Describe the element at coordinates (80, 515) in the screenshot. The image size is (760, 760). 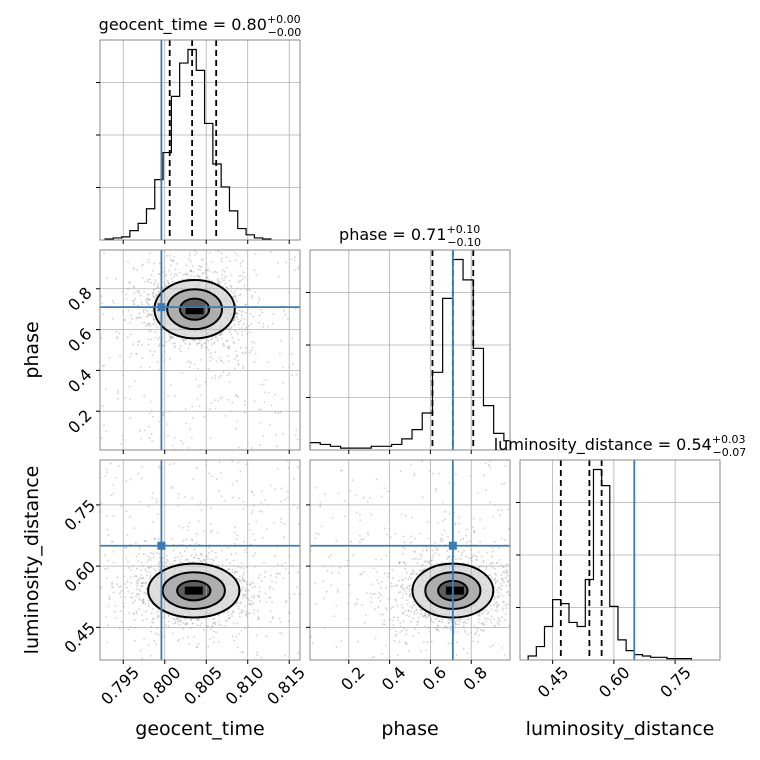
I see `y-tick-label-luminosity_distance: 0.75` at that location.